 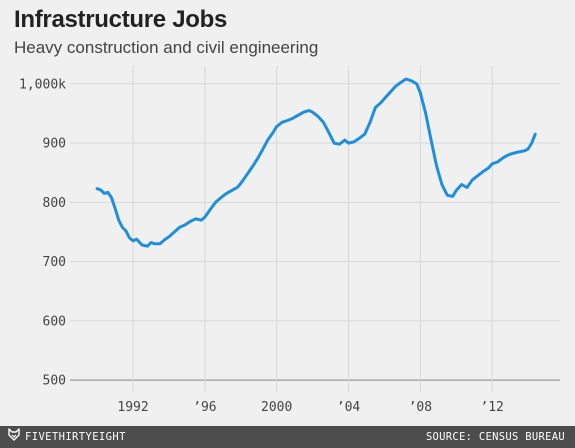 What do you see at coordinates (491, 407) in the screenshot?
I see `x-tick-label: ’12` at bounding box center [491, 407].